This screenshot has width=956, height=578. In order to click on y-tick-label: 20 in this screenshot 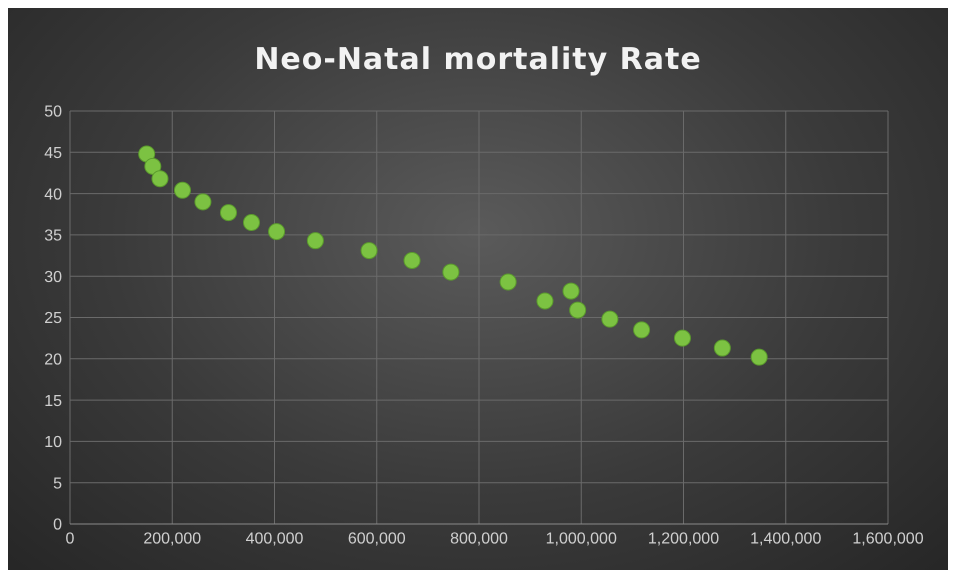, I will do `click(53, 359)`.